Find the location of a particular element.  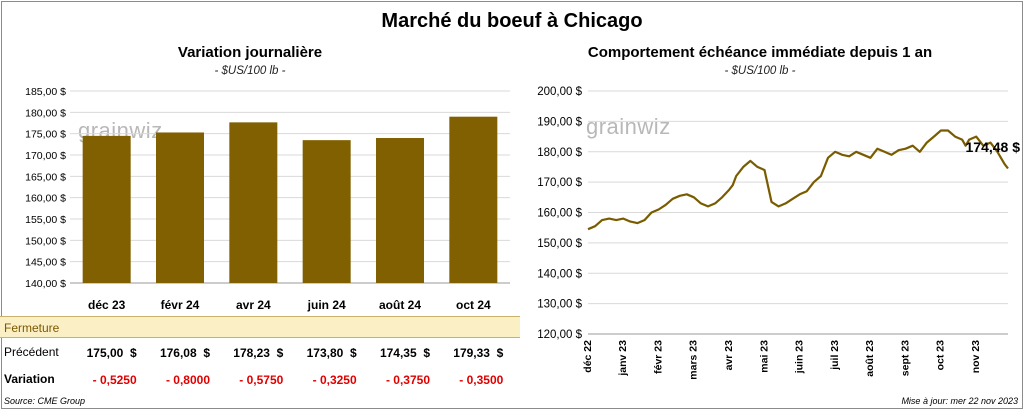

right-chart-unit: - $US/100 lb - is located at coordinates (760, 71).